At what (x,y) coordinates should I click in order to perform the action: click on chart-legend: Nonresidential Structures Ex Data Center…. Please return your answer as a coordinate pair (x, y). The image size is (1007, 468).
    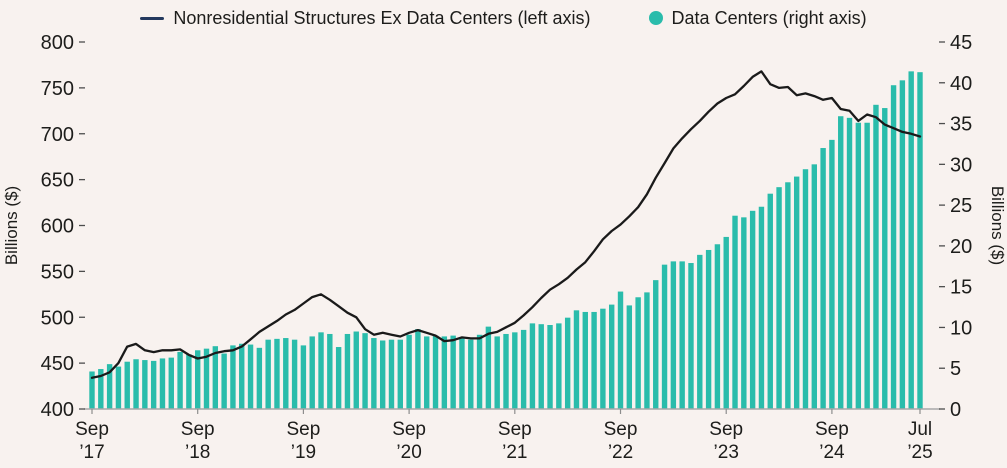
    Looking at the image, I should click on (503, 18).